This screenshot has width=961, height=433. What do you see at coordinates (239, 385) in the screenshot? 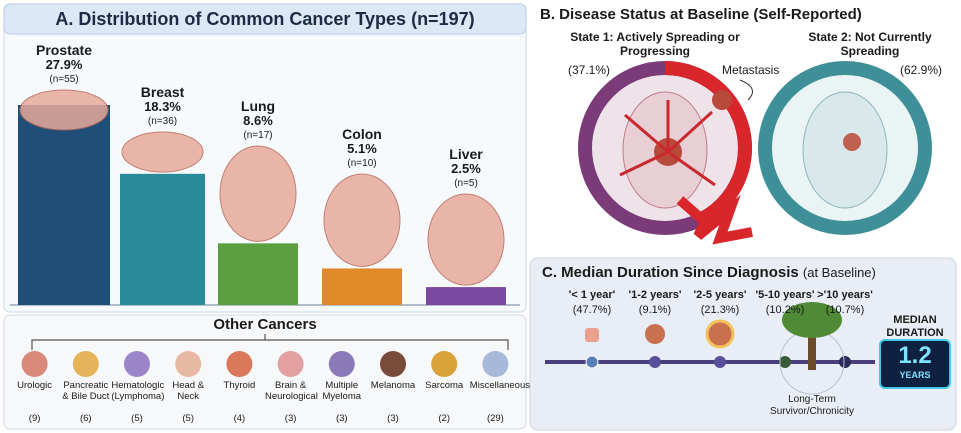
I see `item-name: Thyroid` at bounding box center [239, 385].